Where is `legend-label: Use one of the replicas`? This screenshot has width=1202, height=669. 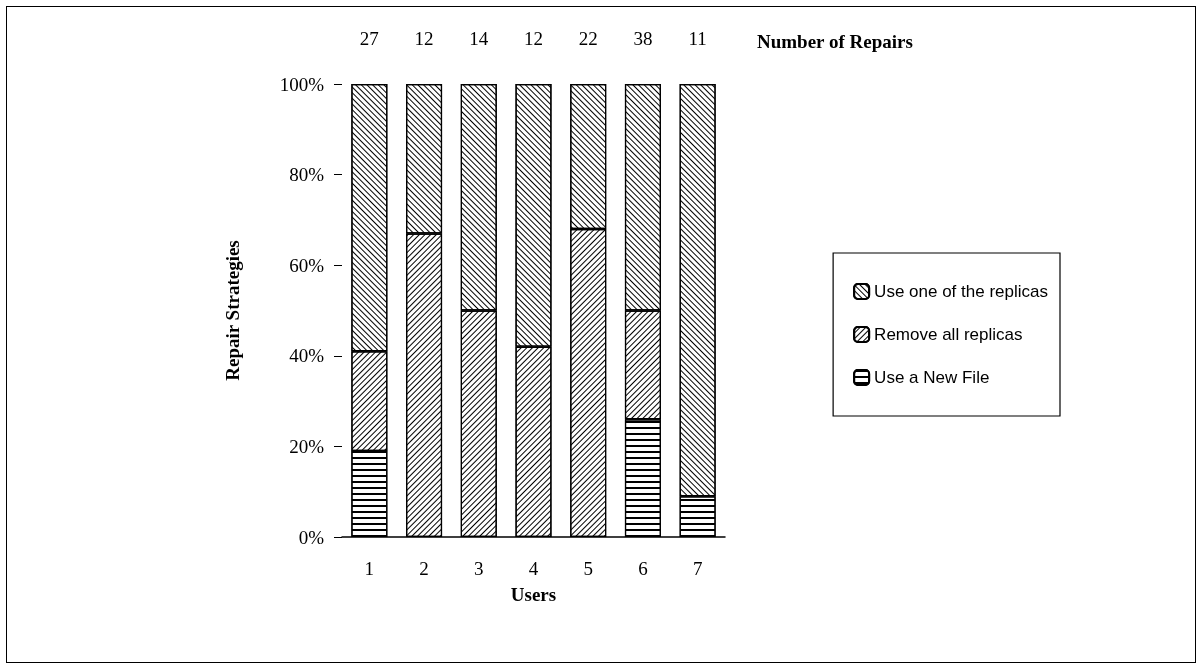
legend-label: Use one of the replicas is located at coordinates (961, 291).